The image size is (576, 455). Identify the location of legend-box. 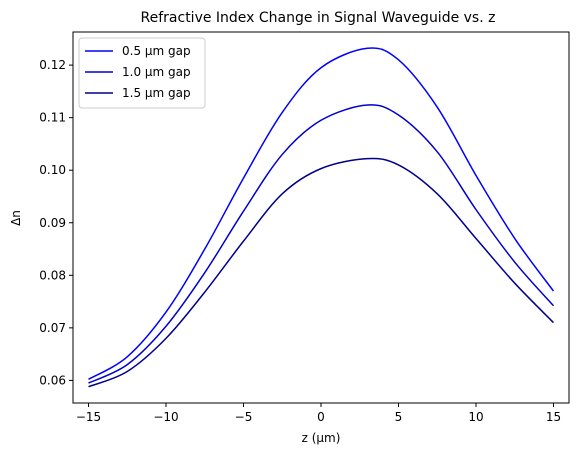
(142, 73).